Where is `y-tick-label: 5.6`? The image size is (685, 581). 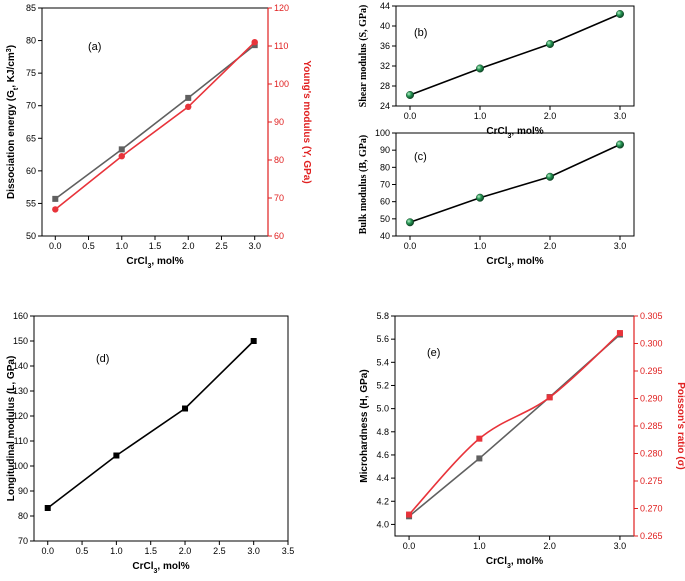
y-tick-label: 5.6 is located at coordinates (382, 339).